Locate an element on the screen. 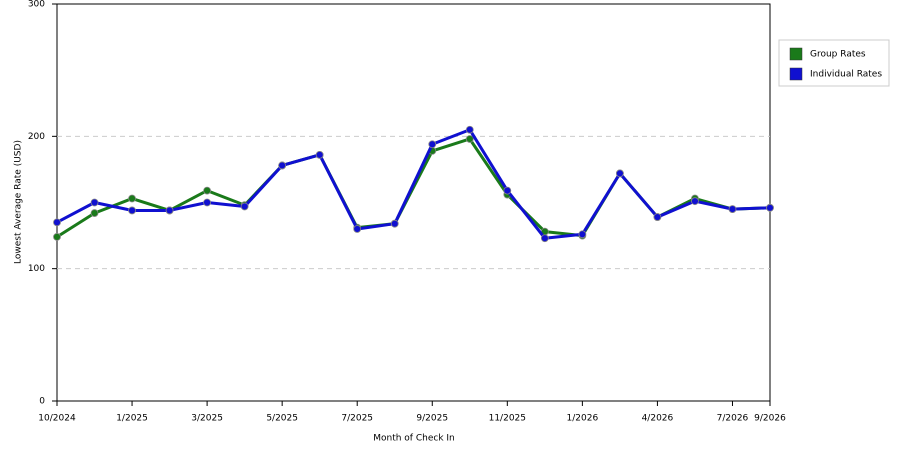 This screenshot has width=900, height=454. x-tick-label: 7/2026 is located at coordinates (733, 419).